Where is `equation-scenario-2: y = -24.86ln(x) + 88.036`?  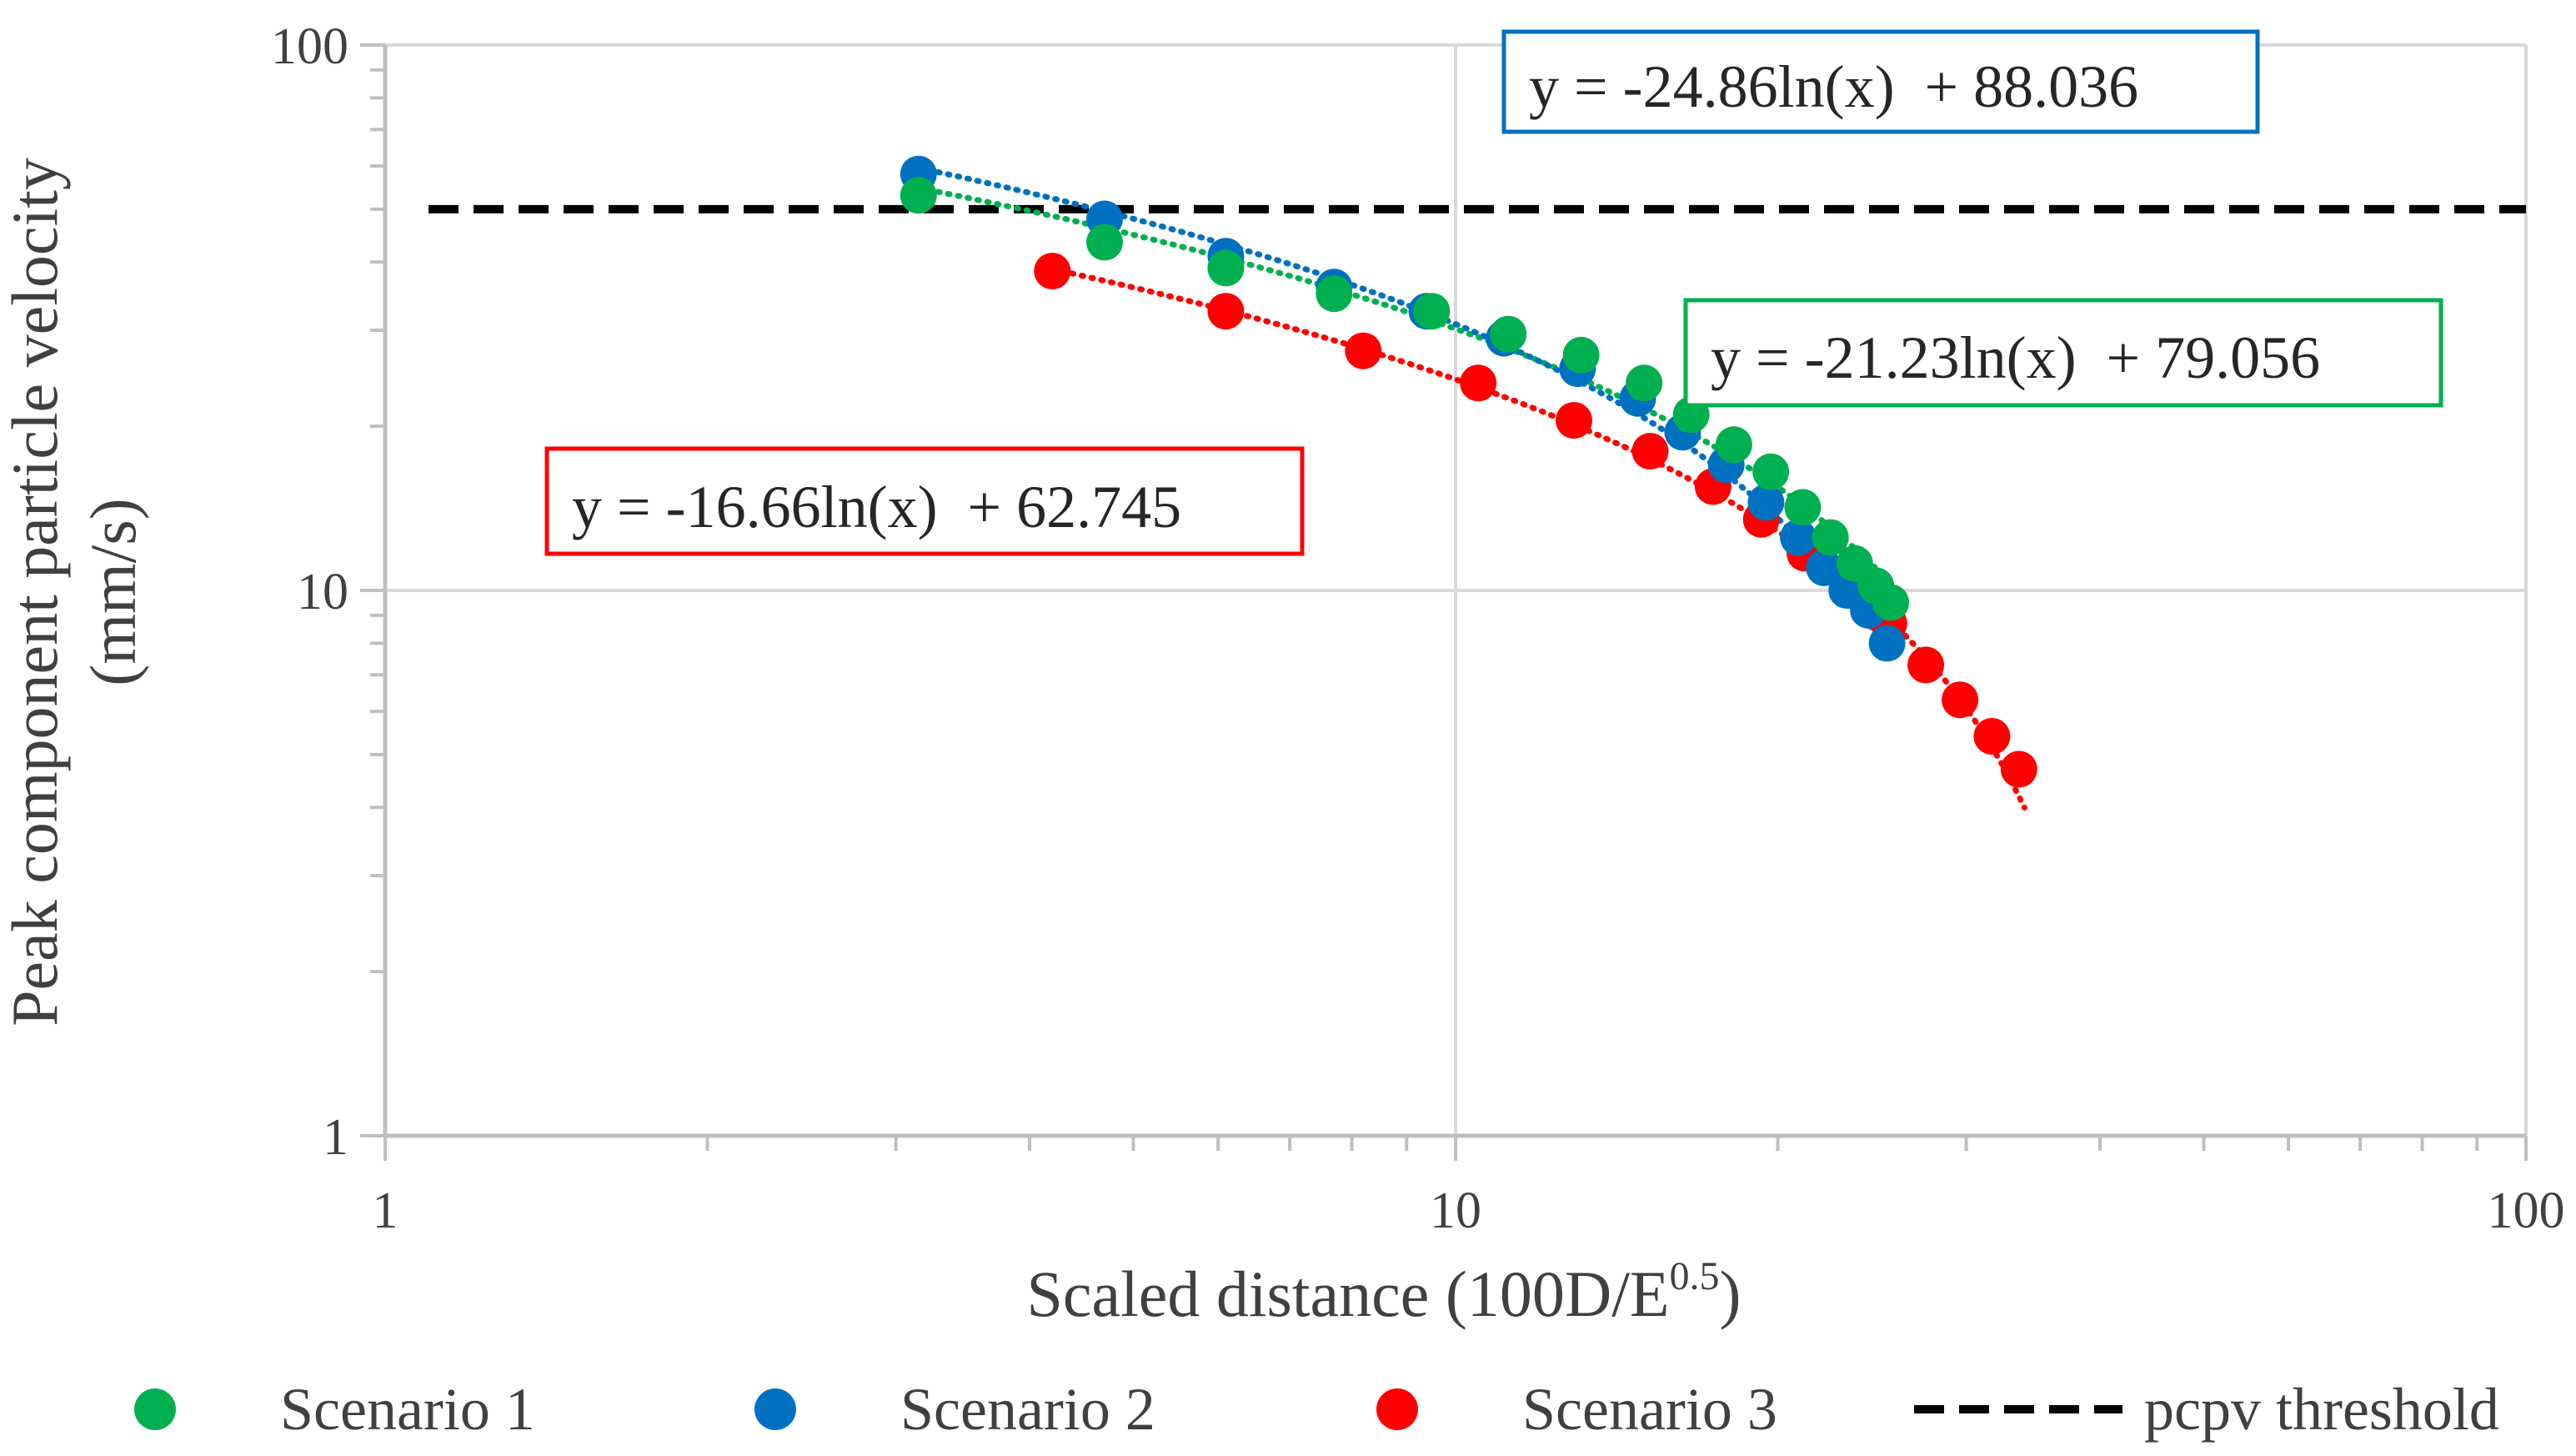
equation-scenario-2: y = -24.86ln(x) + 88.036 is located at coordinates (1833, 86).